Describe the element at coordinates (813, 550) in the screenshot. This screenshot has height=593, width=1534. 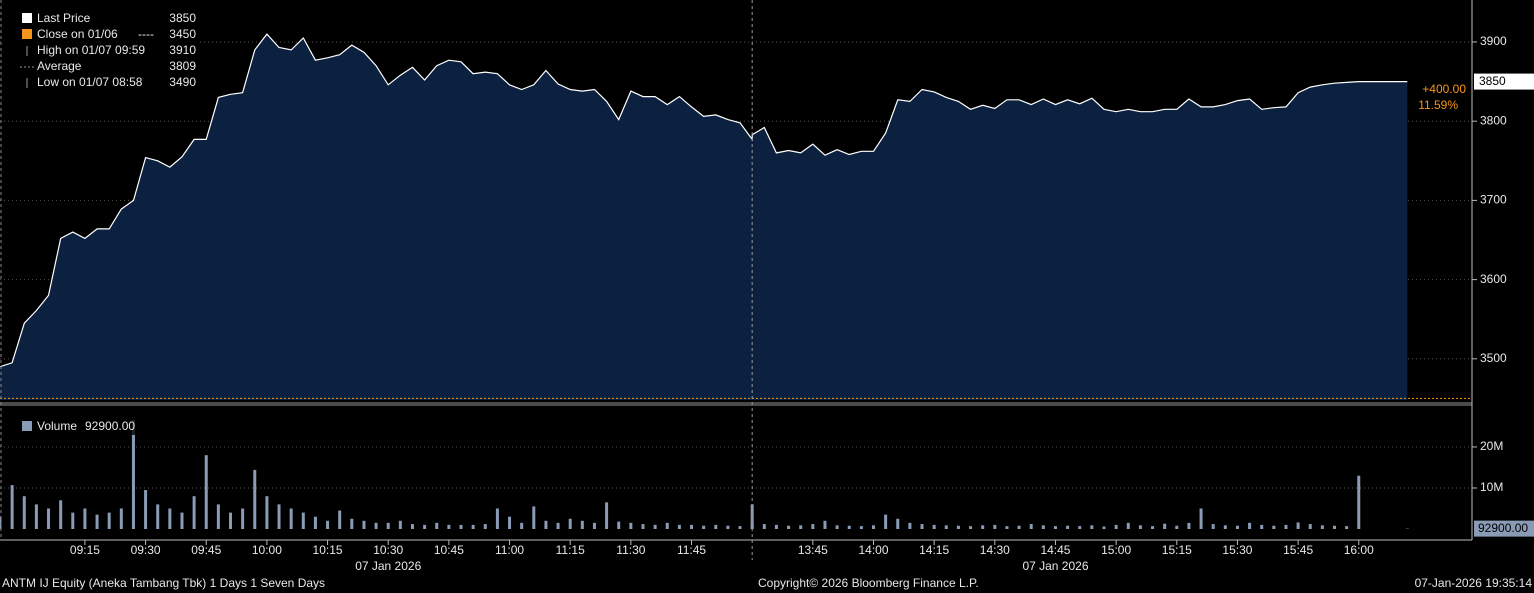
I see `x-tick-label: 13:45` at that location.